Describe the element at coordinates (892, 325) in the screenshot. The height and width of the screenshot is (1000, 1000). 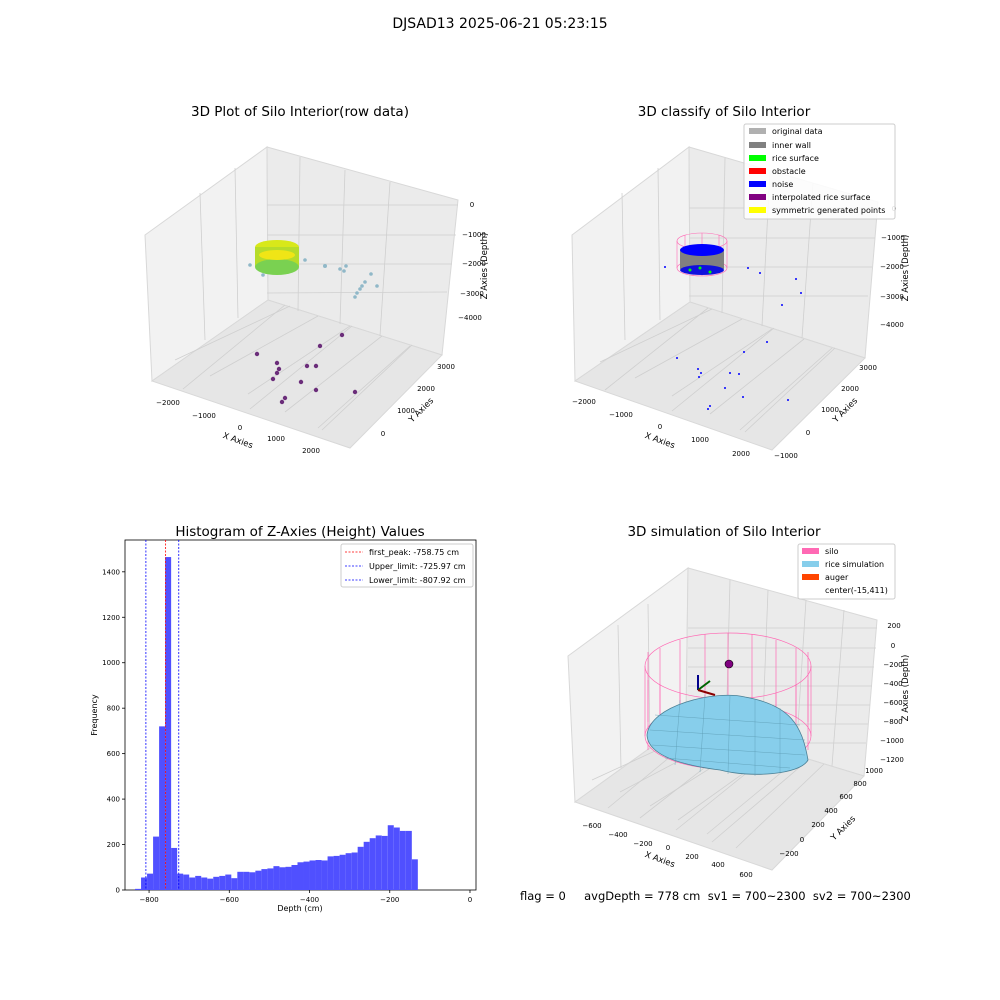
I see `classify-ztick: −4000` at that location.